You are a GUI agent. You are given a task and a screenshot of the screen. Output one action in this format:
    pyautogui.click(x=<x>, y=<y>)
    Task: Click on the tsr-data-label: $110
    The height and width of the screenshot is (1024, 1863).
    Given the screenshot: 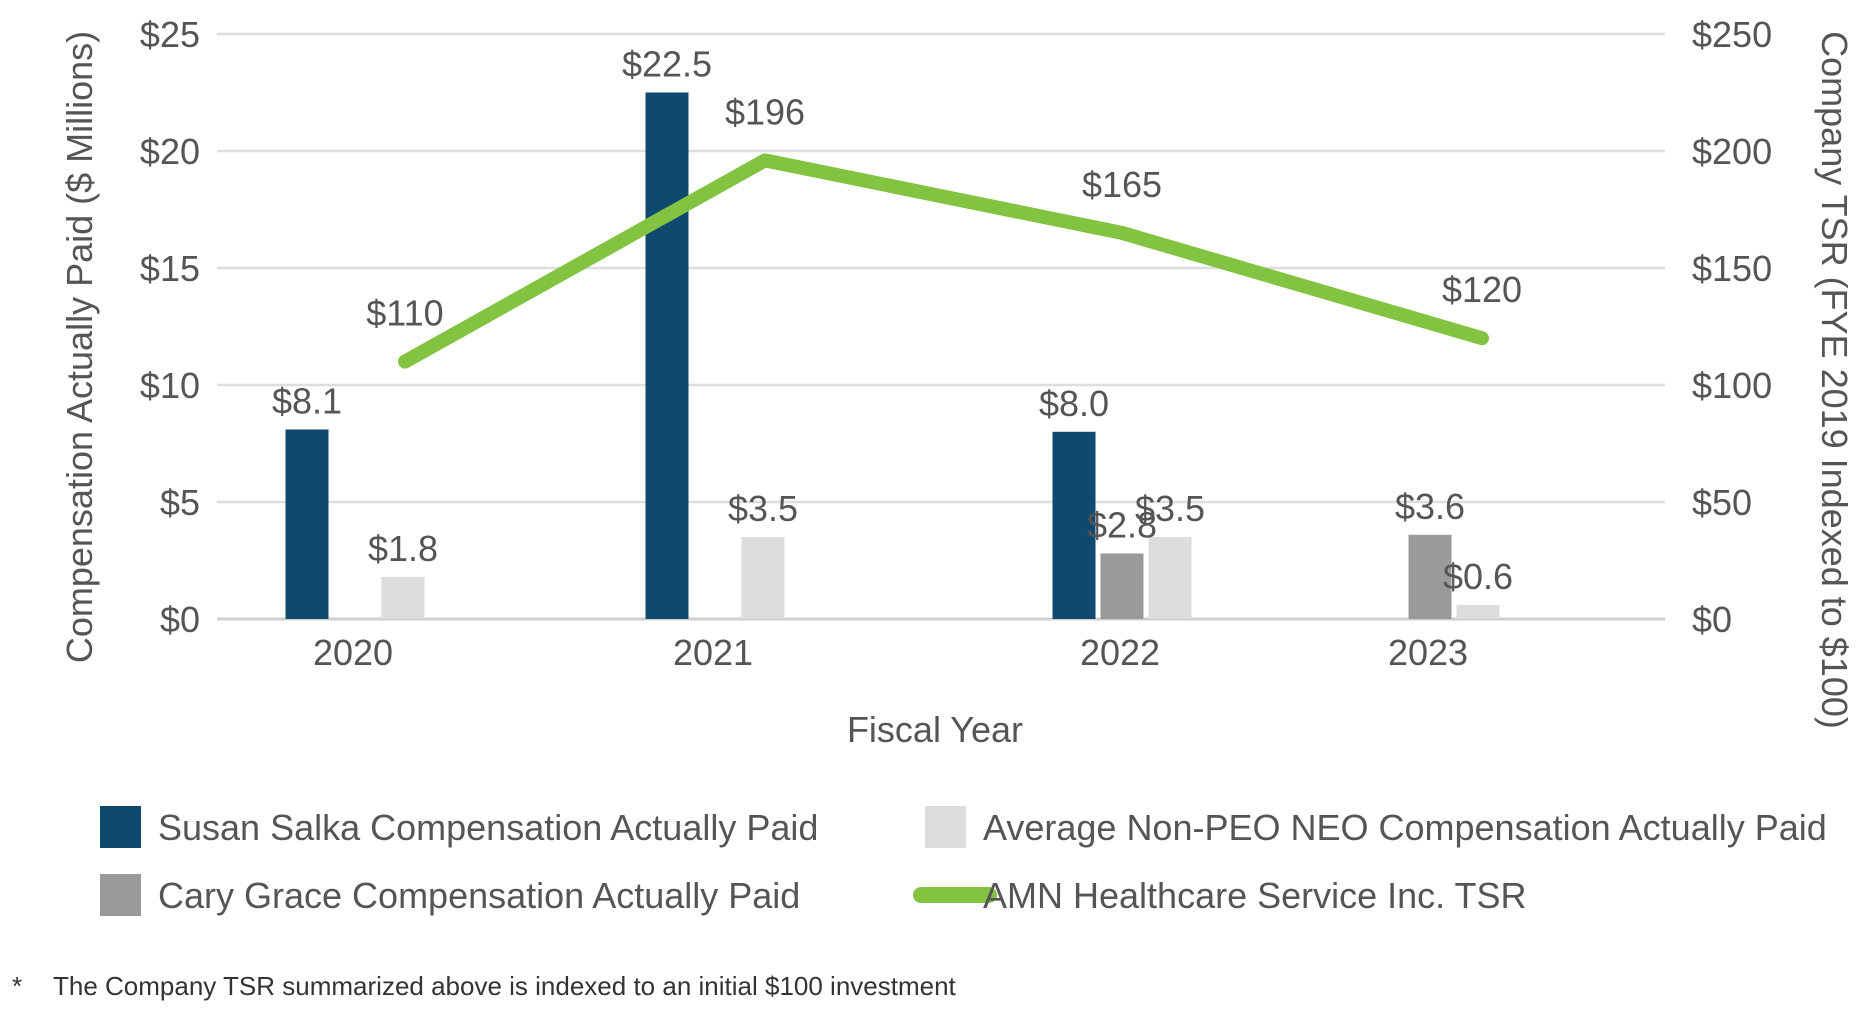 What is the action you would take?
    pyautogui.click(x=404, y=313)
    